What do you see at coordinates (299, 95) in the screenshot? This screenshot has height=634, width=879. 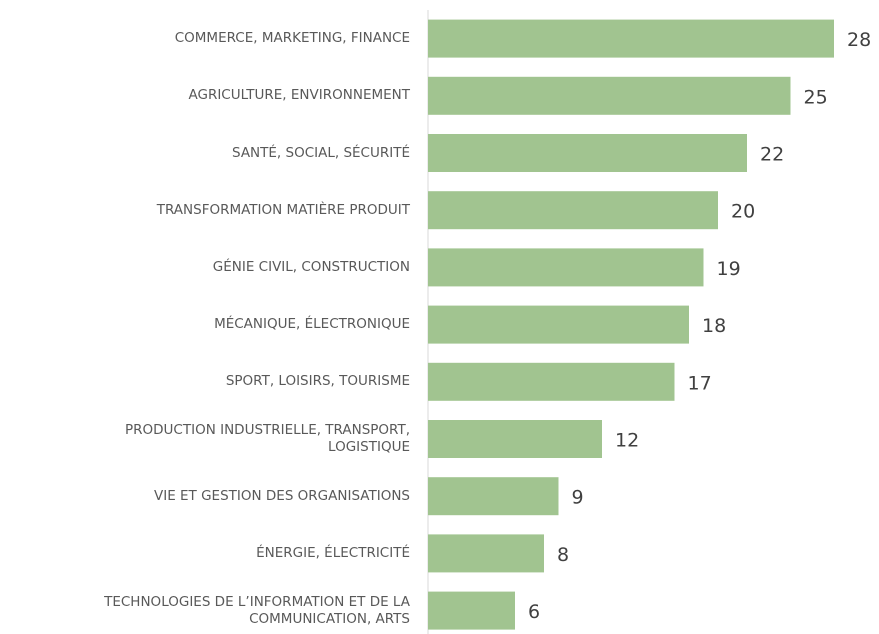 I see `category-label: AGRICULTURE, ENVIRONNEMENT` at bounding box center [299, 95].